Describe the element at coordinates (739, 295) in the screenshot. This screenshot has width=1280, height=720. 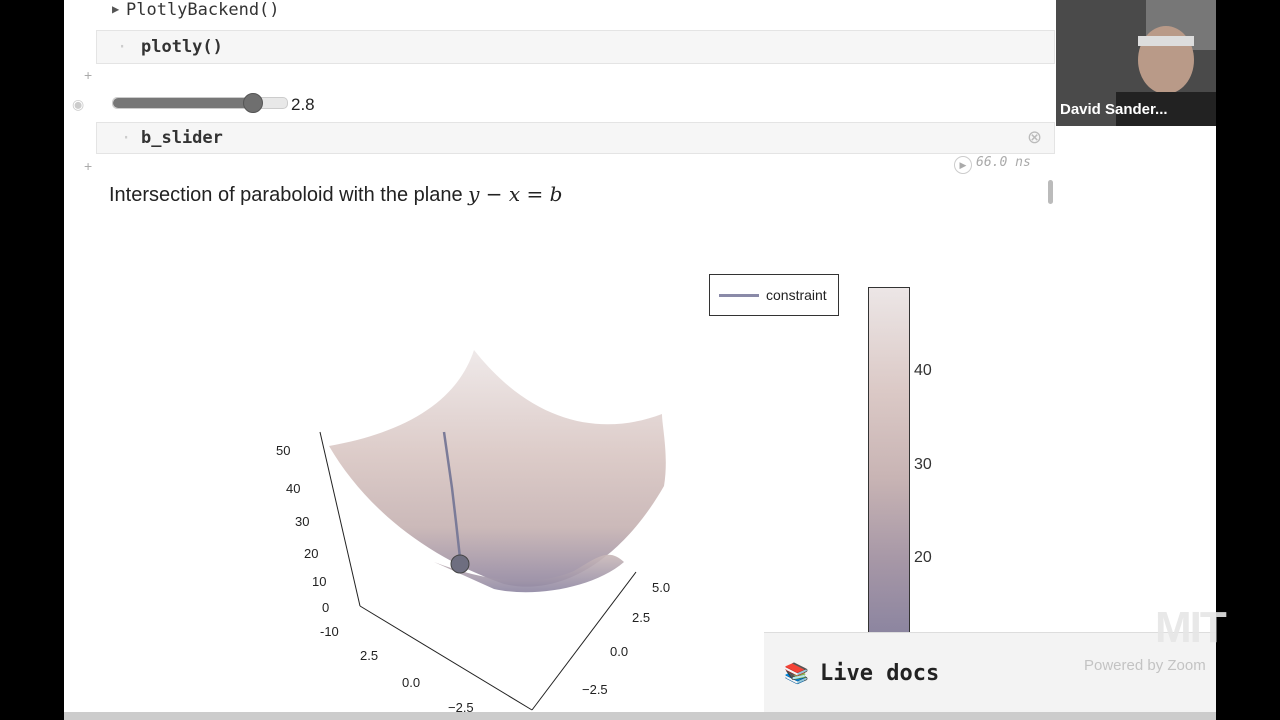
I see `legend-swatch` at that location.